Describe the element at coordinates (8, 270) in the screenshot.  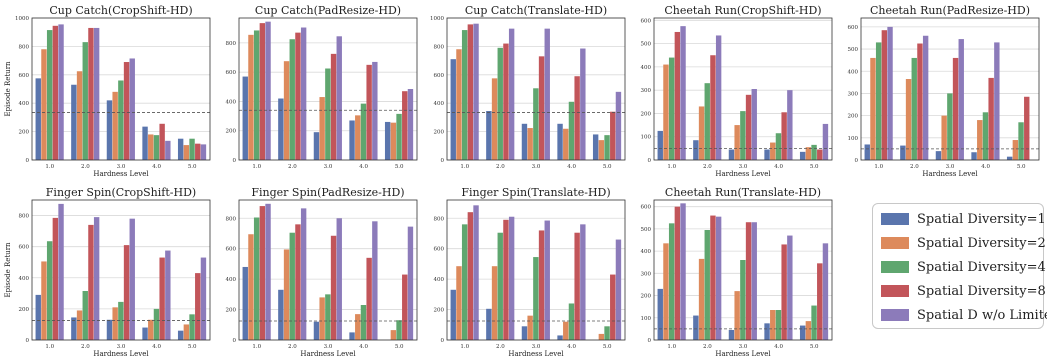
I see `y-axis-label: Episode Return` at that location.